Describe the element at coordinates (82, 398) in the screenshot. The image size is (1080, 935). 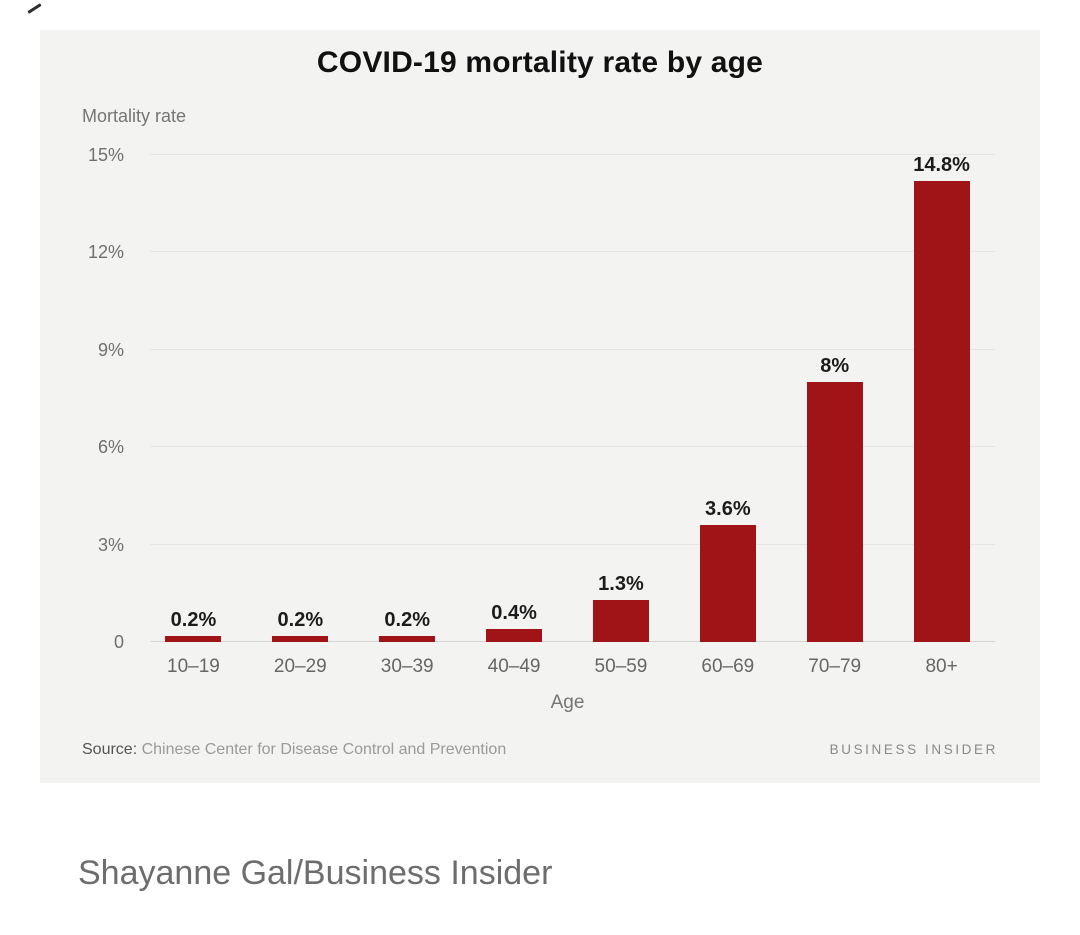
I see `y-axis-labels: 0 3% 6% 9% 12% 15%` at that location.